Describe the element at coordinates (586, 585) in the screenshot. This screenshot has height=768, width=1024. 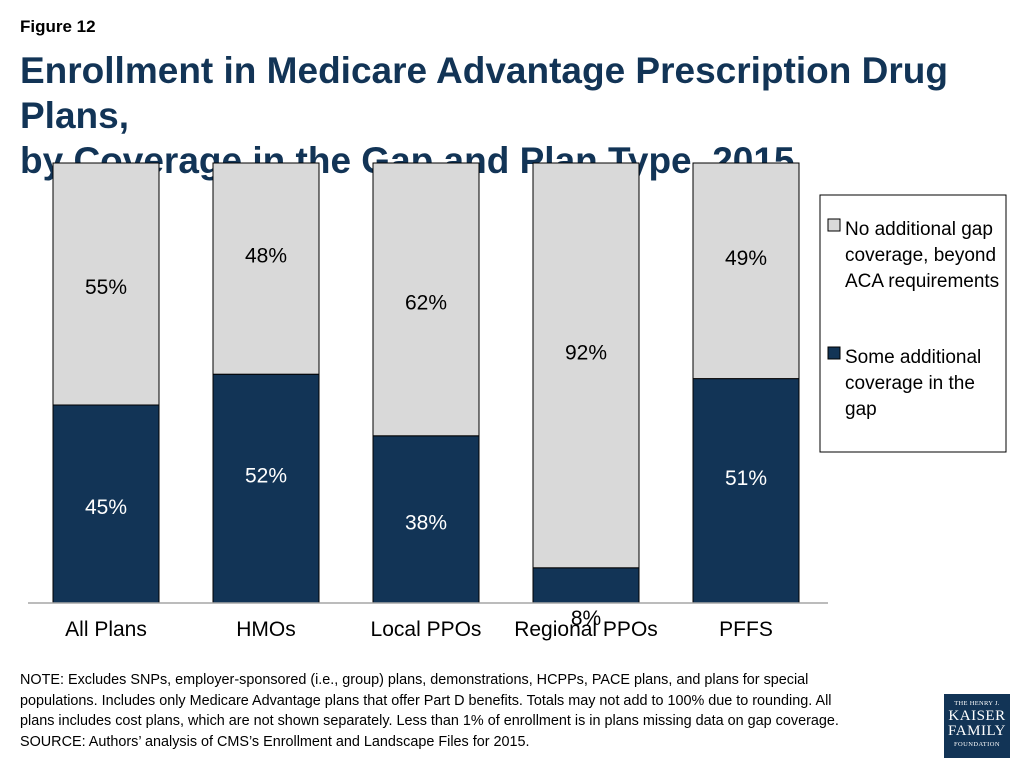
I see `bar-regional-ppos-some-coverage` at that location.